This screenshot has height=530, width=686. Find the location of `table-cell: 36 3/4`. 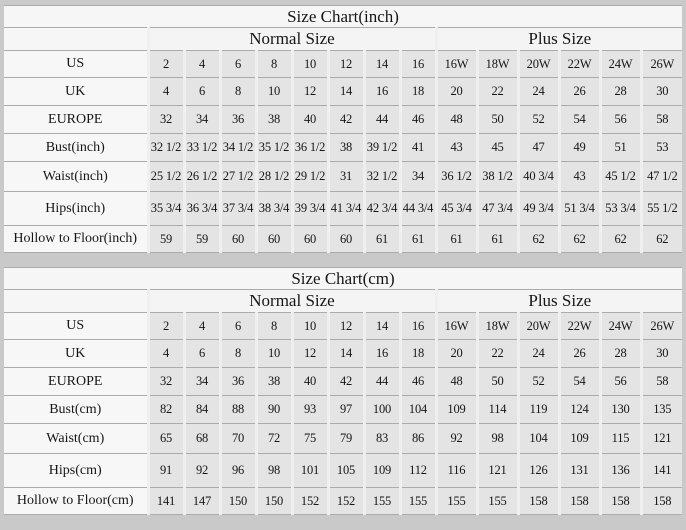

table-cell: 36 3/4 is located at coordinates (201, 208).